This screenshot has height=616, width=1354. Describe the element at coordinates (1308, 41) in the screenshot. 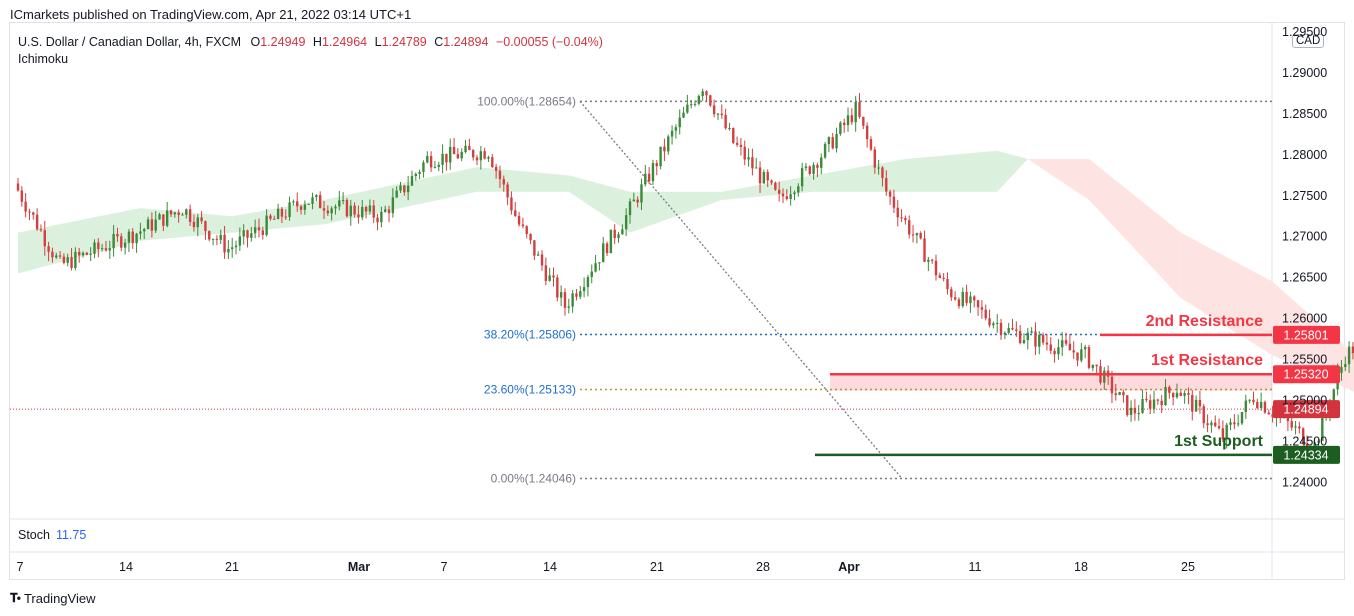

I see `currency-badge: CAD` at that location.